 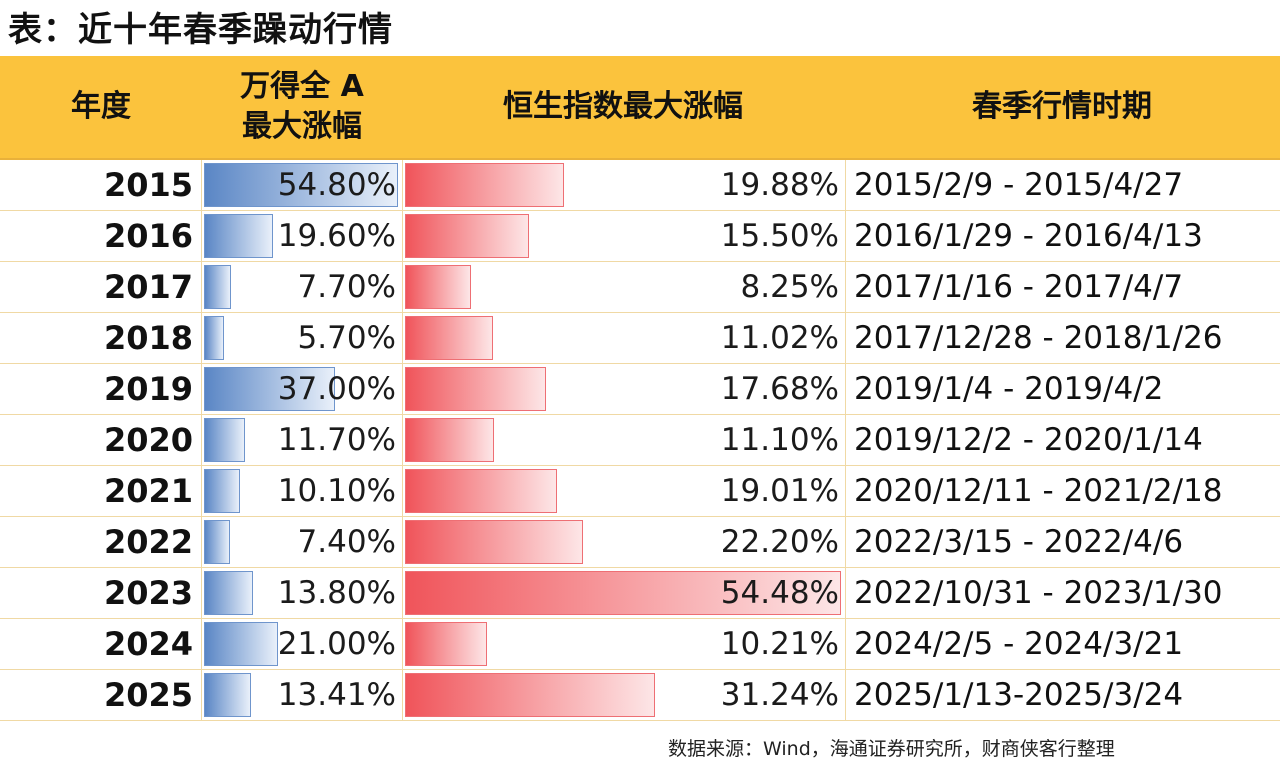 I want to click on a-share-cell: 10.10%, so click(x=302, y=491).